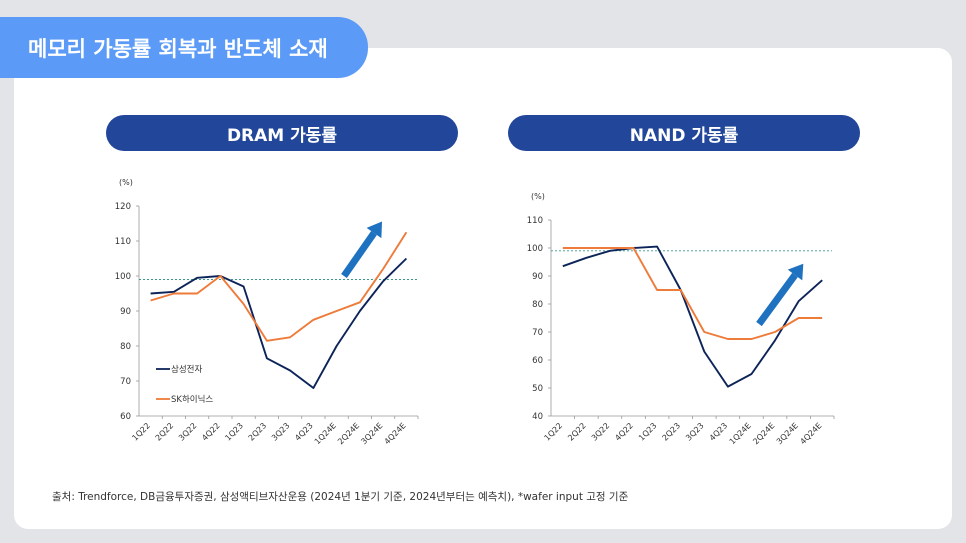  I want to click on dram-y-tick-label: 90, so click(125, 312).